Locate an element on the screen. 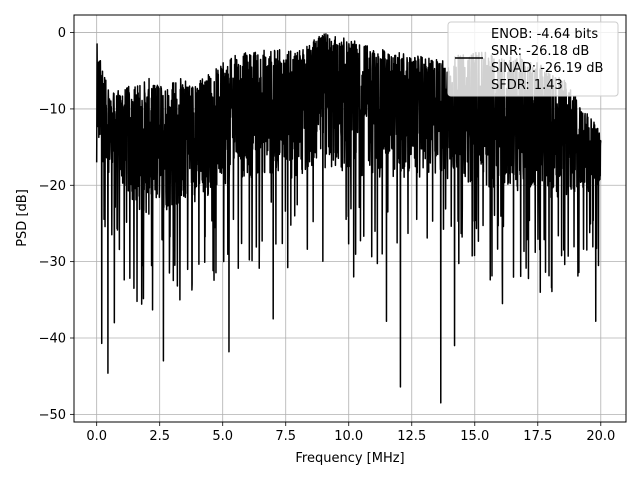 The height and width of the screenshot is (480, 640). y-tick-label: −20 is located at coordinates (52, 186).